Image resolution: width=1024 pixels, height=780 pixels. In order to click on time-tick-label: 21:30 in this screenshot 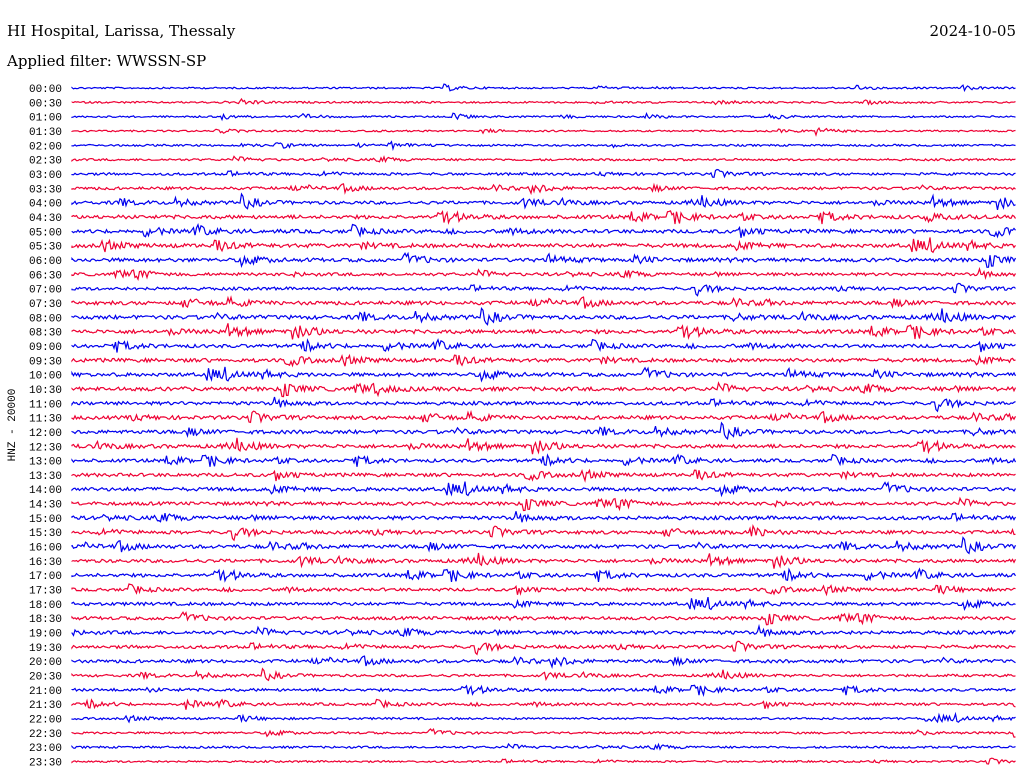, I will do `click(45, 706)`.